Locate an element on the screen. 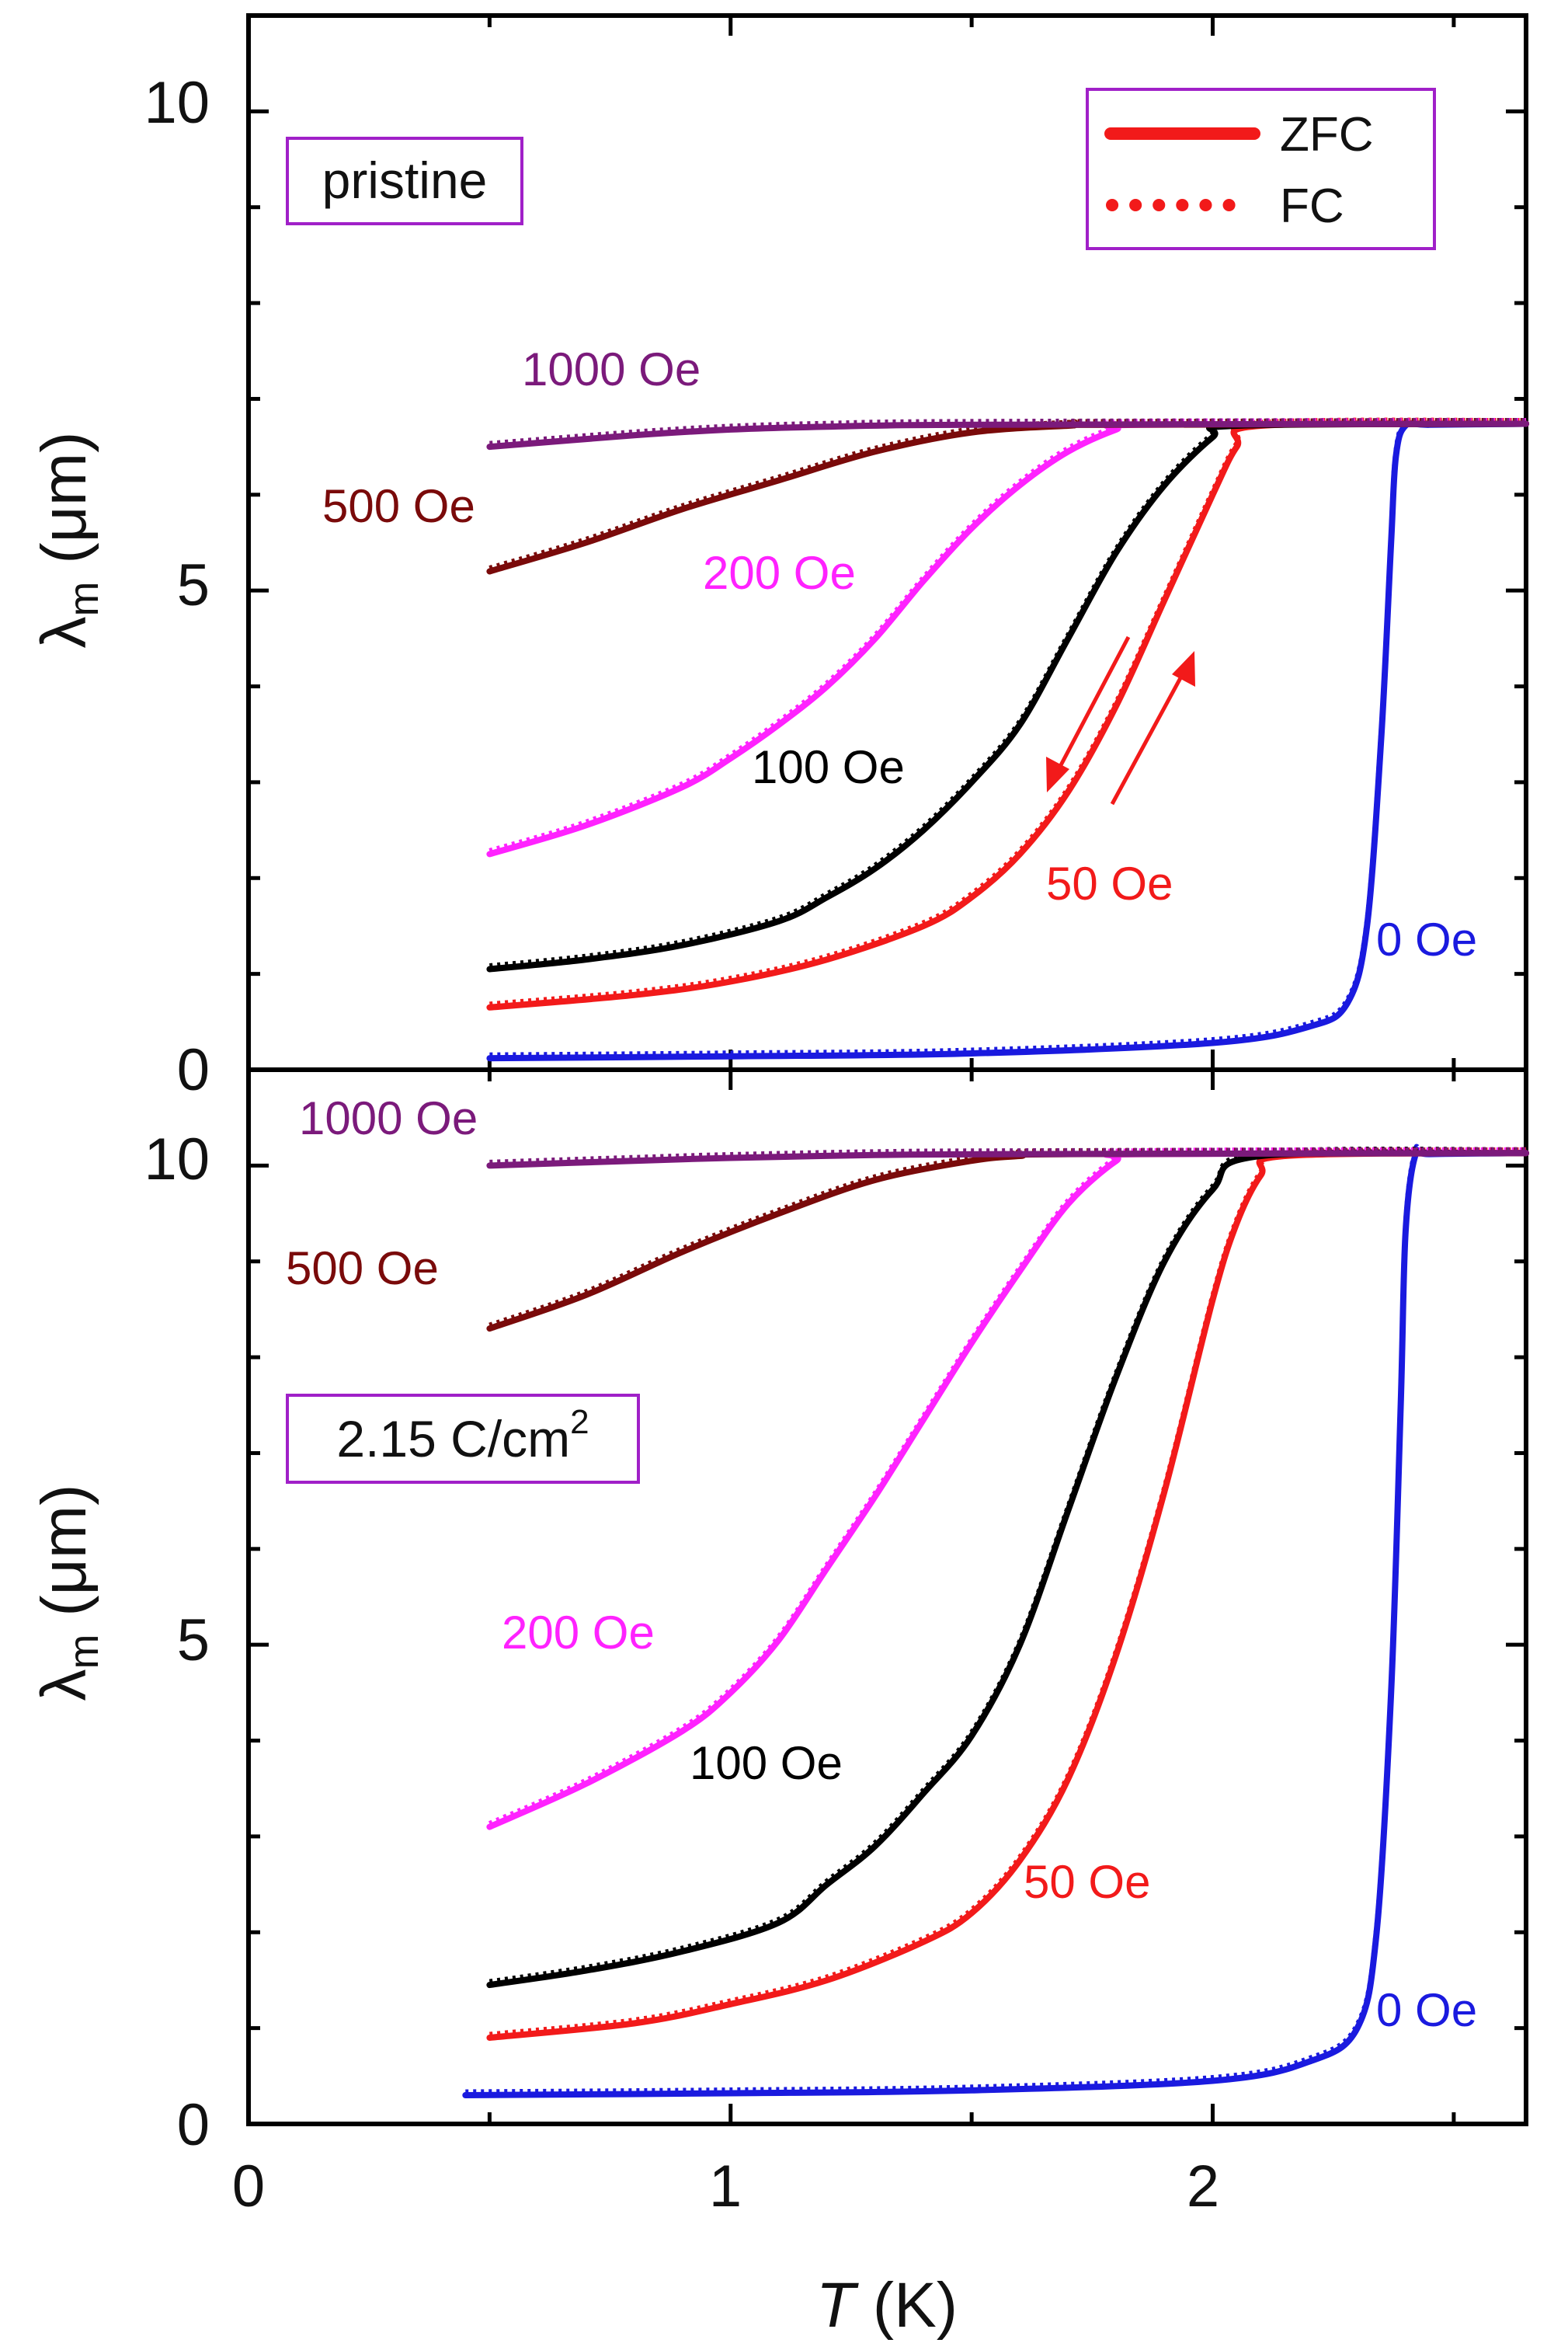  bottom-y-tick-label-10: 10 is located at coordinates (177, 1159).